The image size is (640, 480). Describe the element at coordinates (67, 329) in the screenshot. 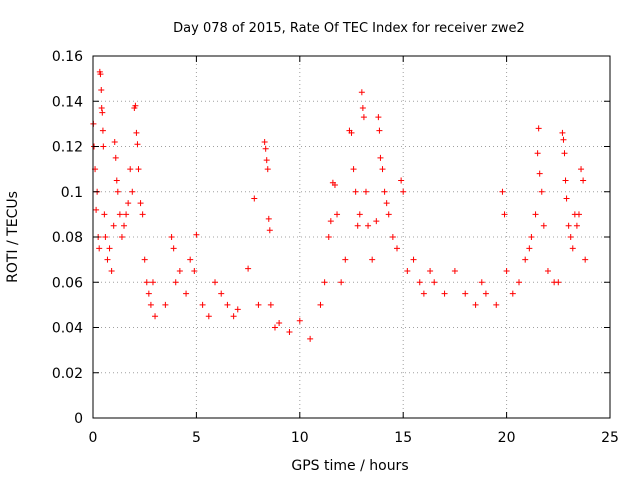

I see `y-tick-label: 0.04` at that location.